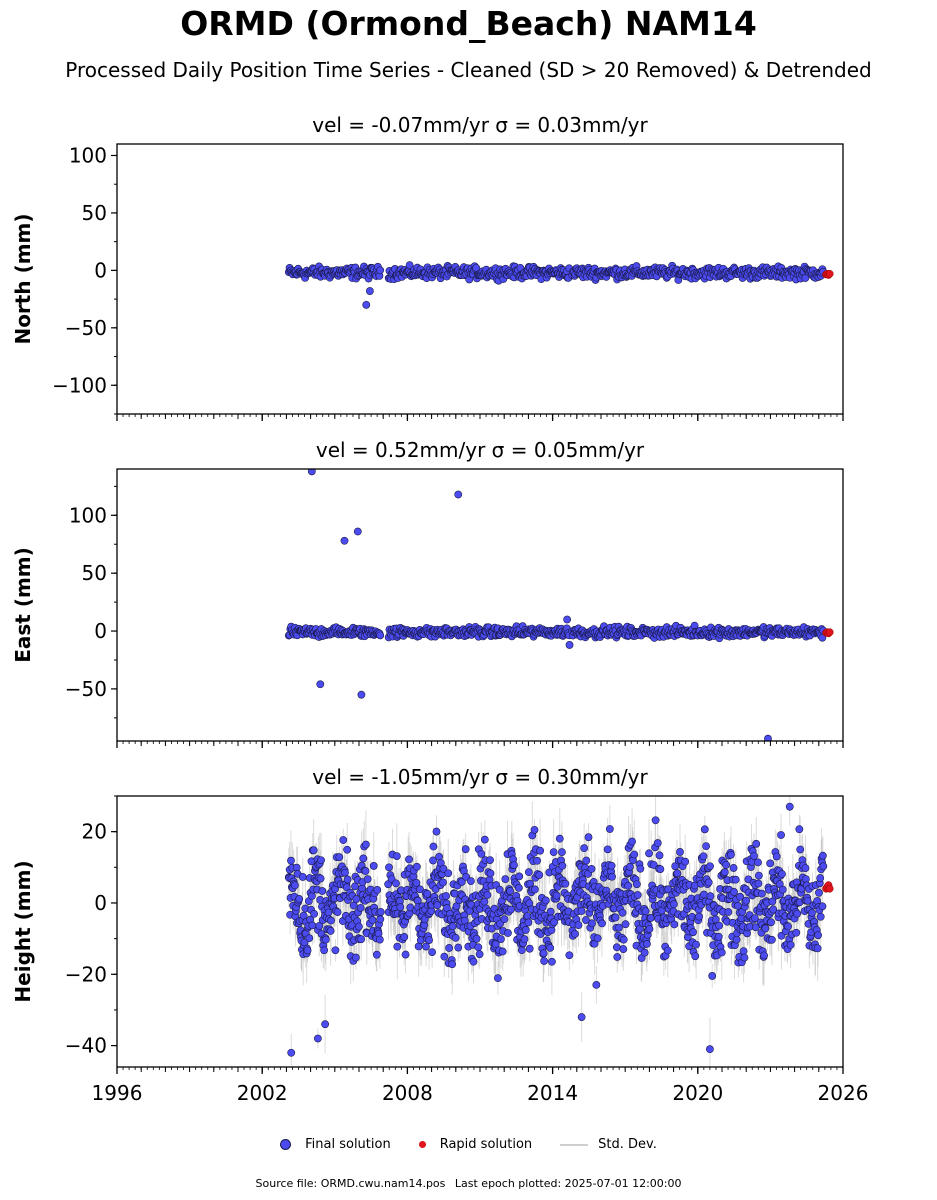  Describe the element at coordinates (468, 23) in the screenshot. I see `page-title: ORMD (Ormond_Beach) NAM14` at that location.